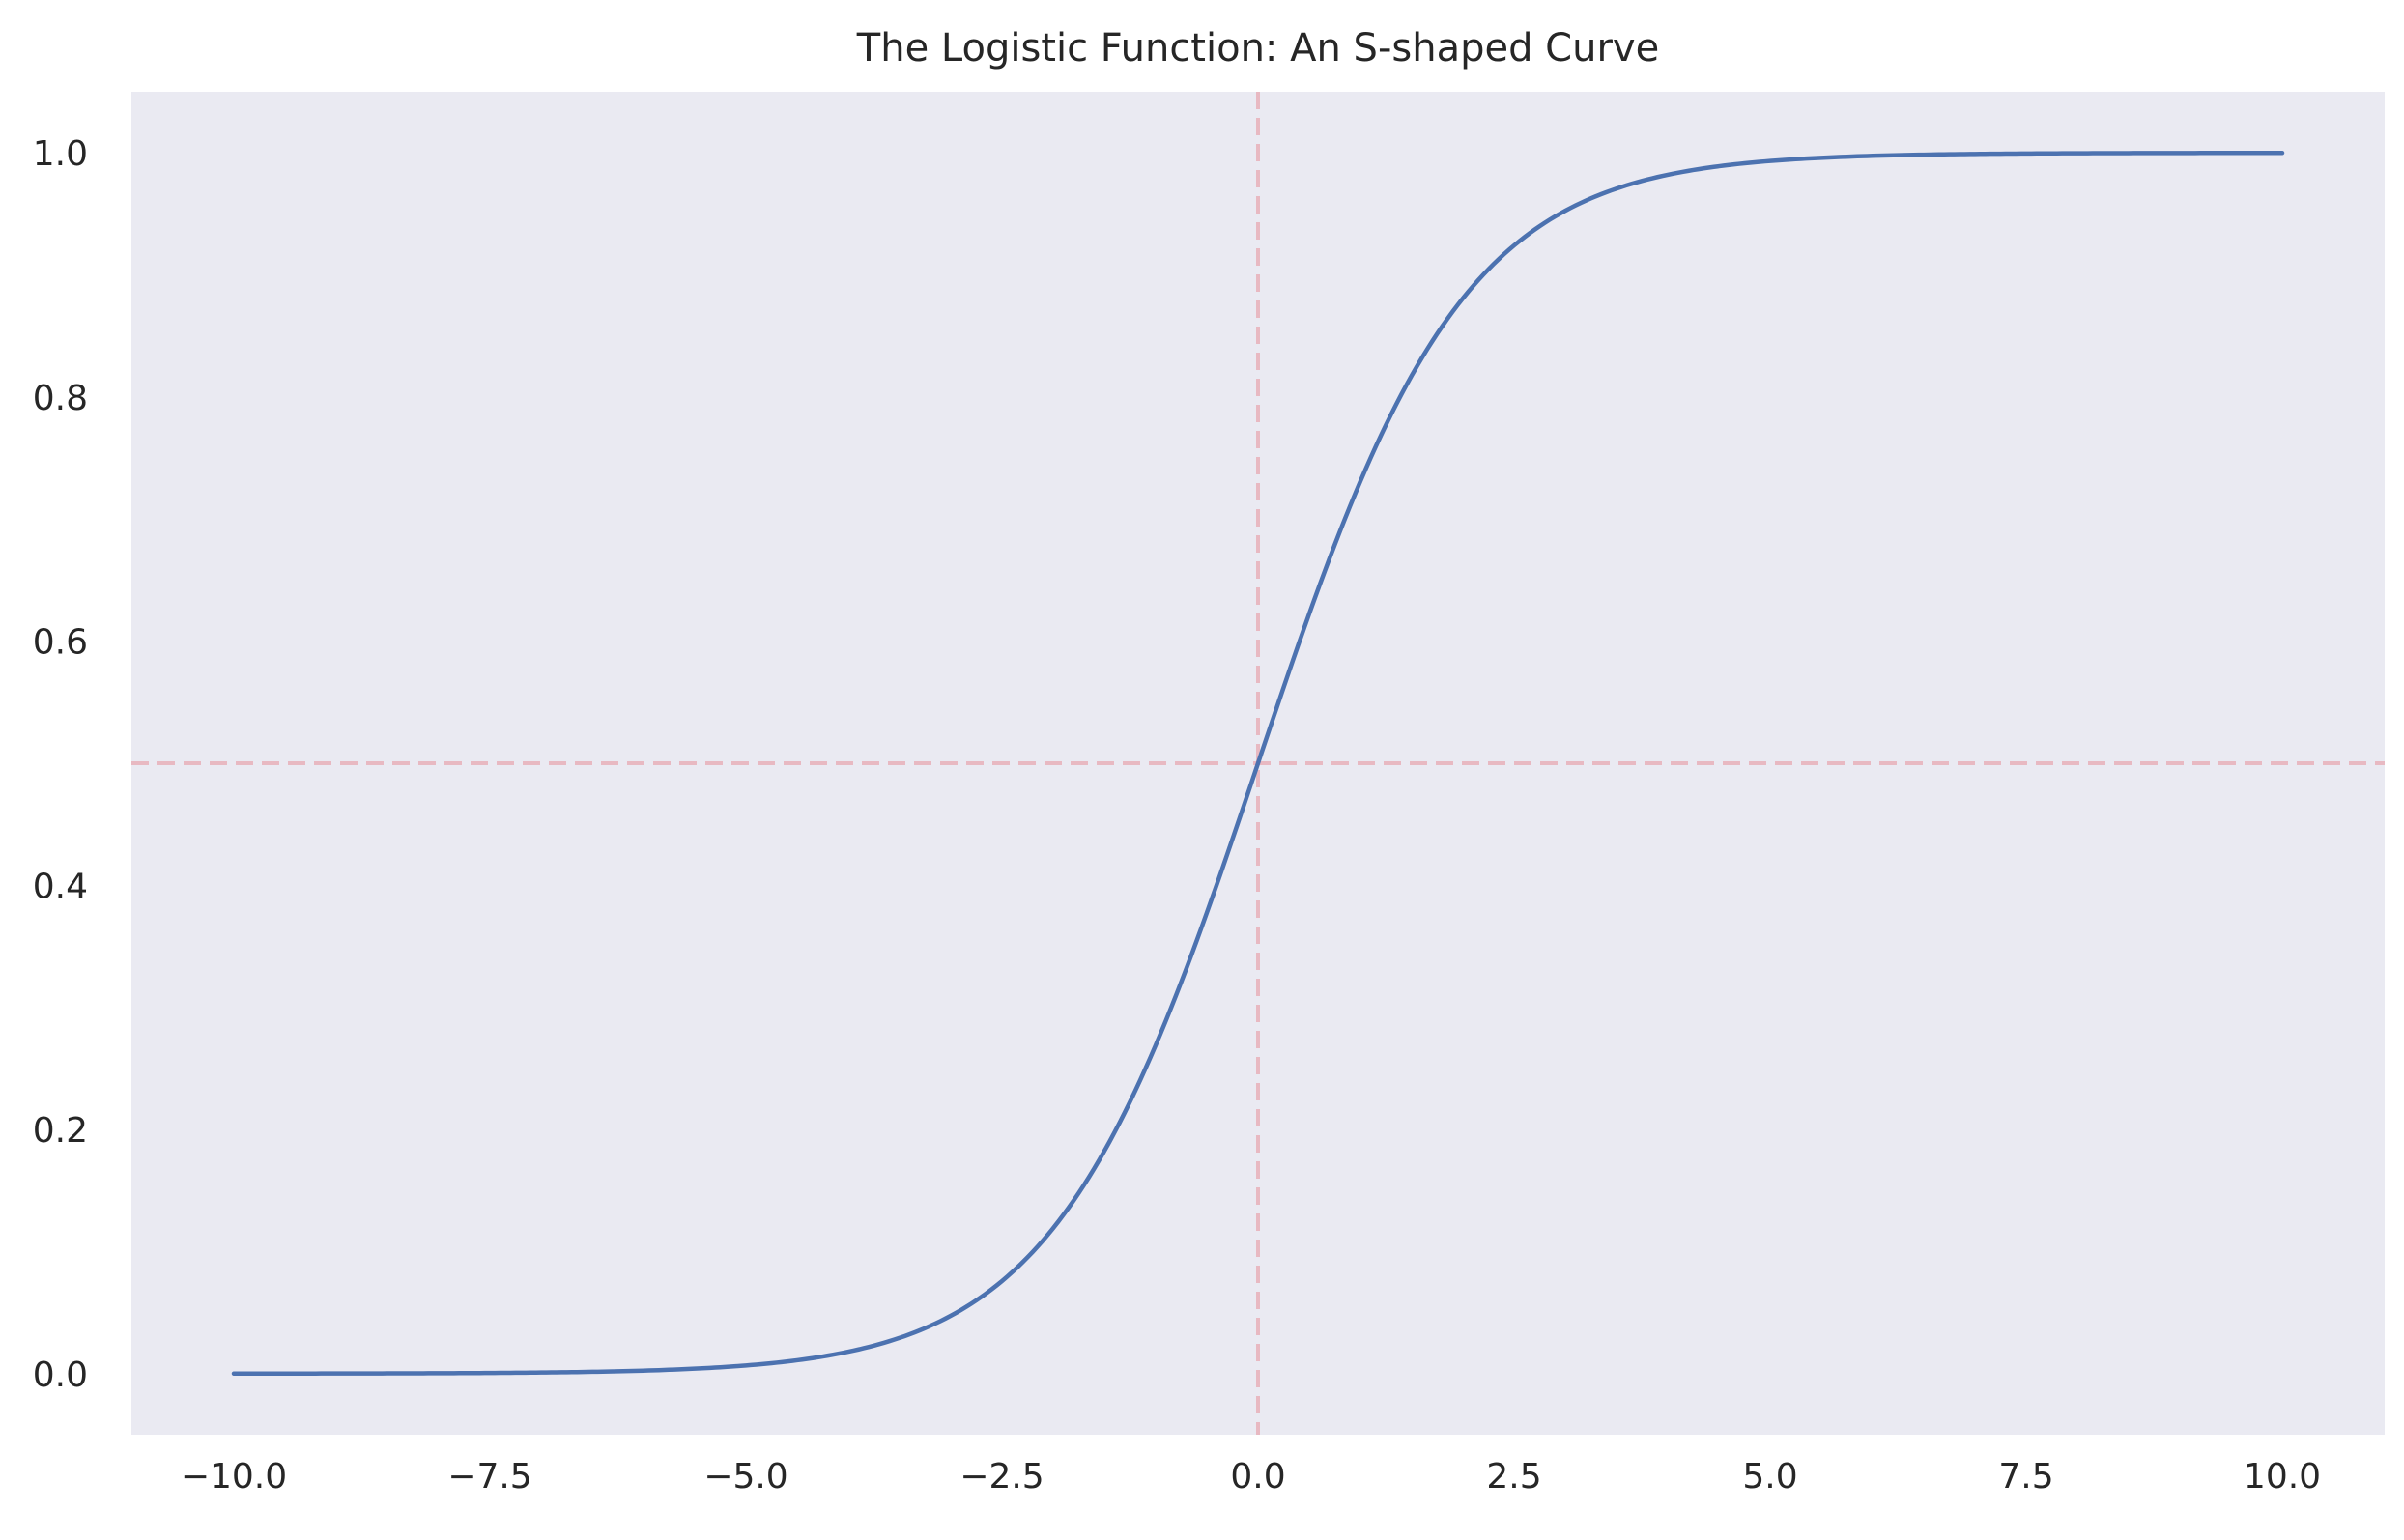  I want to click on chart-title: The Logistic Function: An S-shaped Curve, so click(1257, 48).